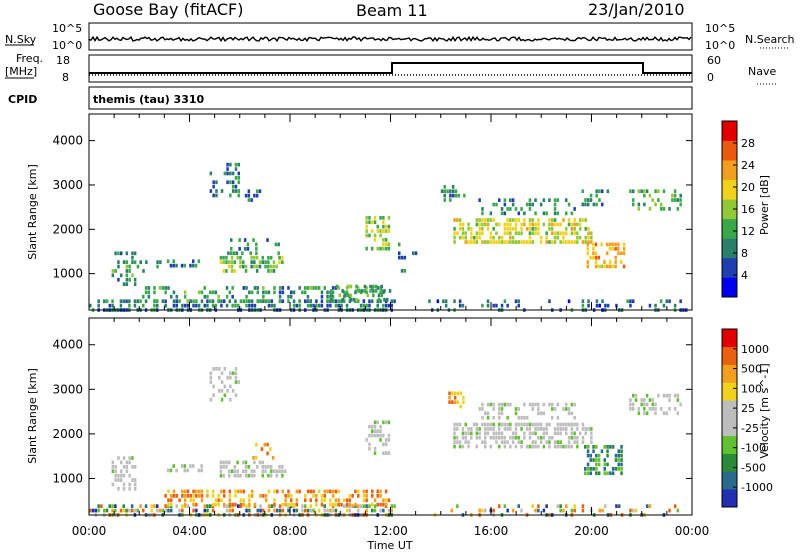 The image size is (800, 554). I want to click on xtick-label: 04:00, so click(189, 531).